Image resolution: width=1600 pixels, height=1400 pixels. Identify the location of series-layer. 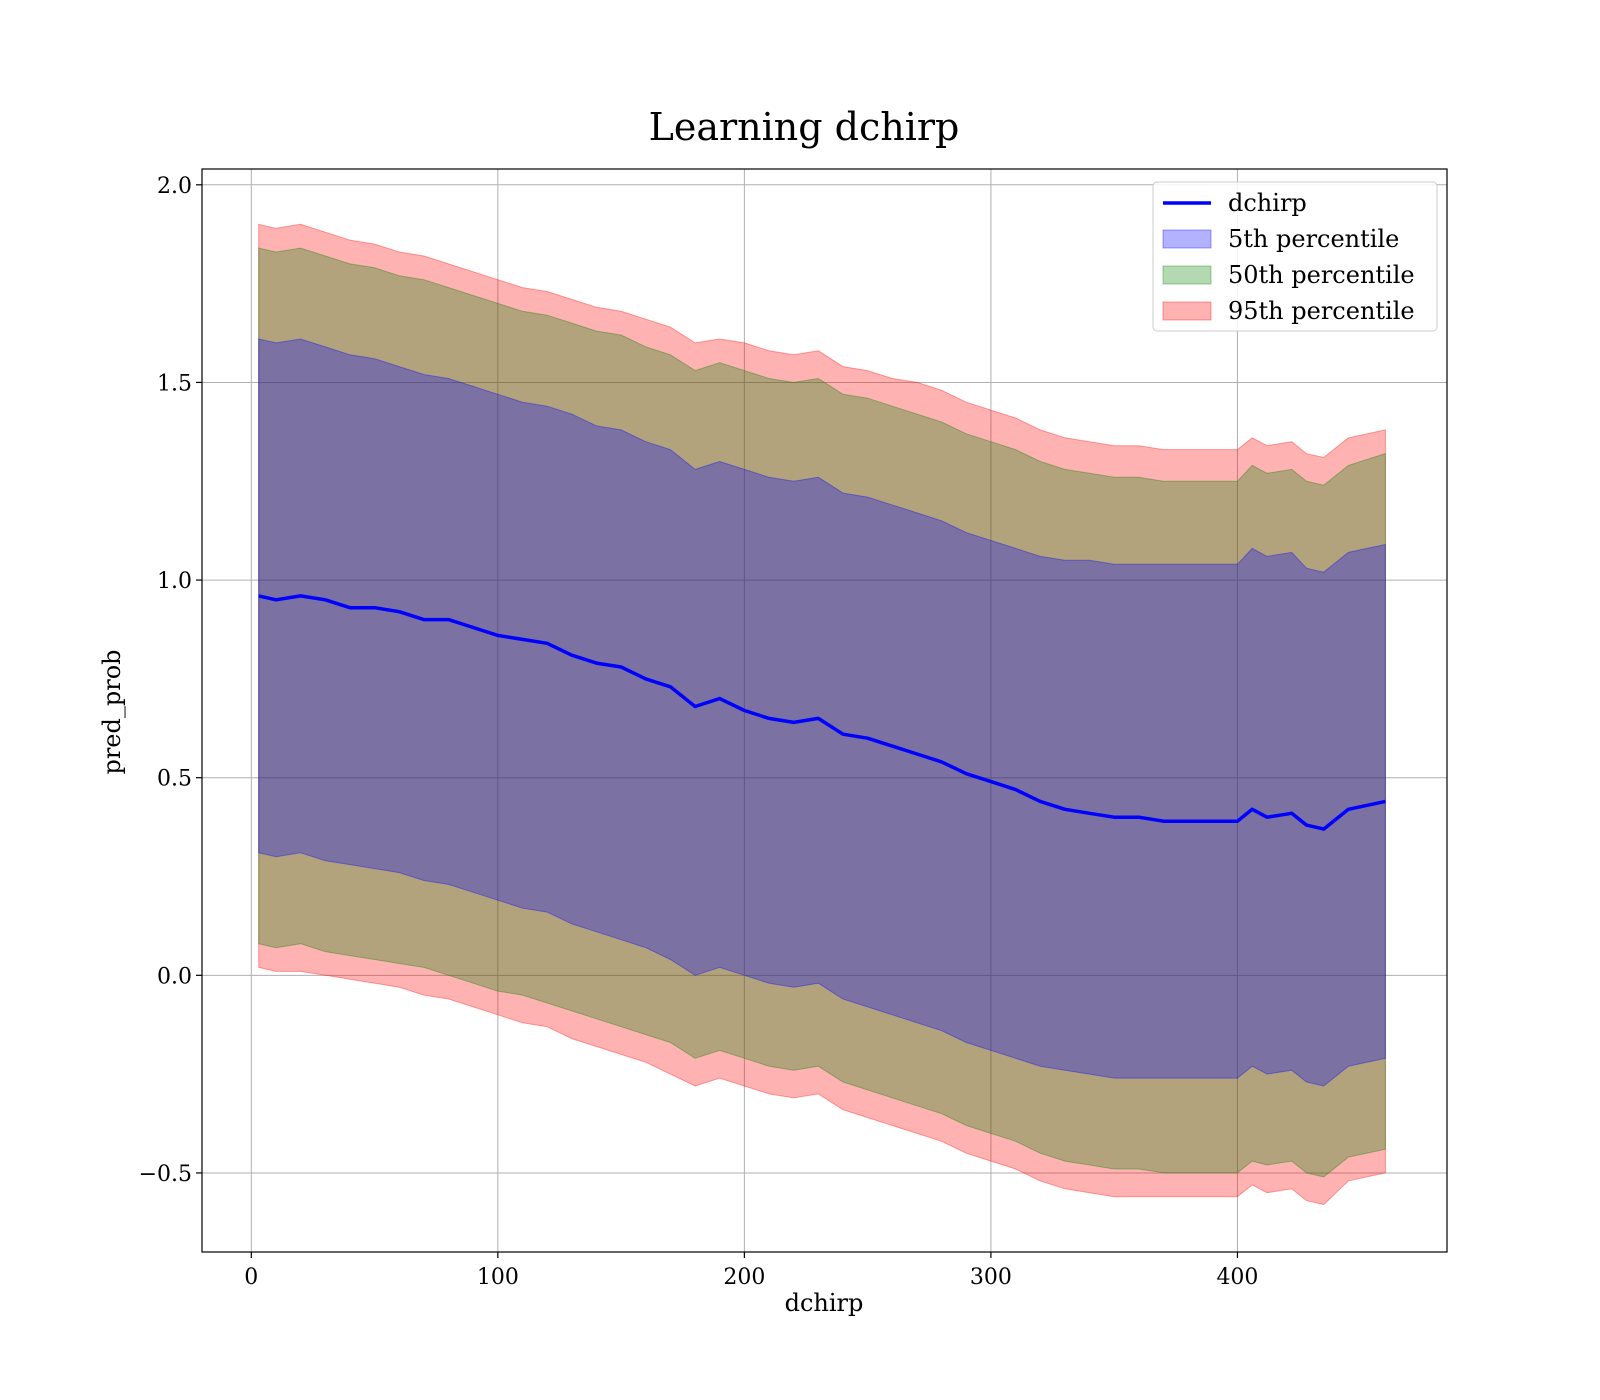
(822, 712).